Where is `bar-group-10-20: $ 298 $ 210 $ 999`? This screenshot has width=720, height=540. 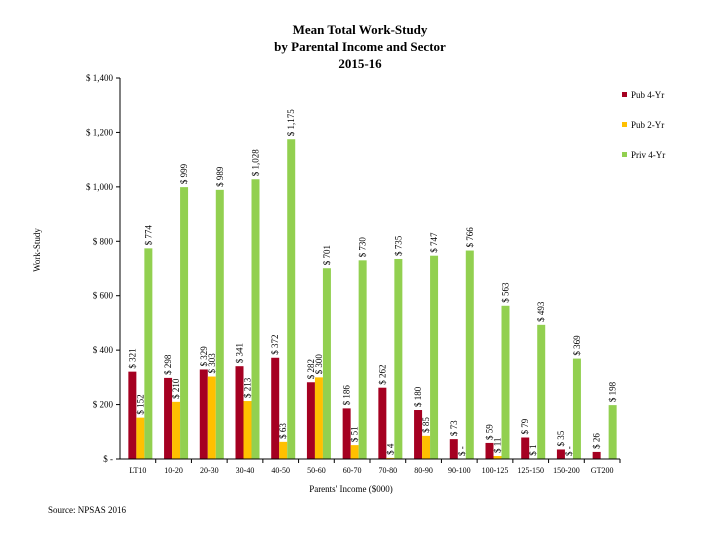 bar-group-10-20: $ 298 $ 210 $ 999 is located at coordinates (176, 311).